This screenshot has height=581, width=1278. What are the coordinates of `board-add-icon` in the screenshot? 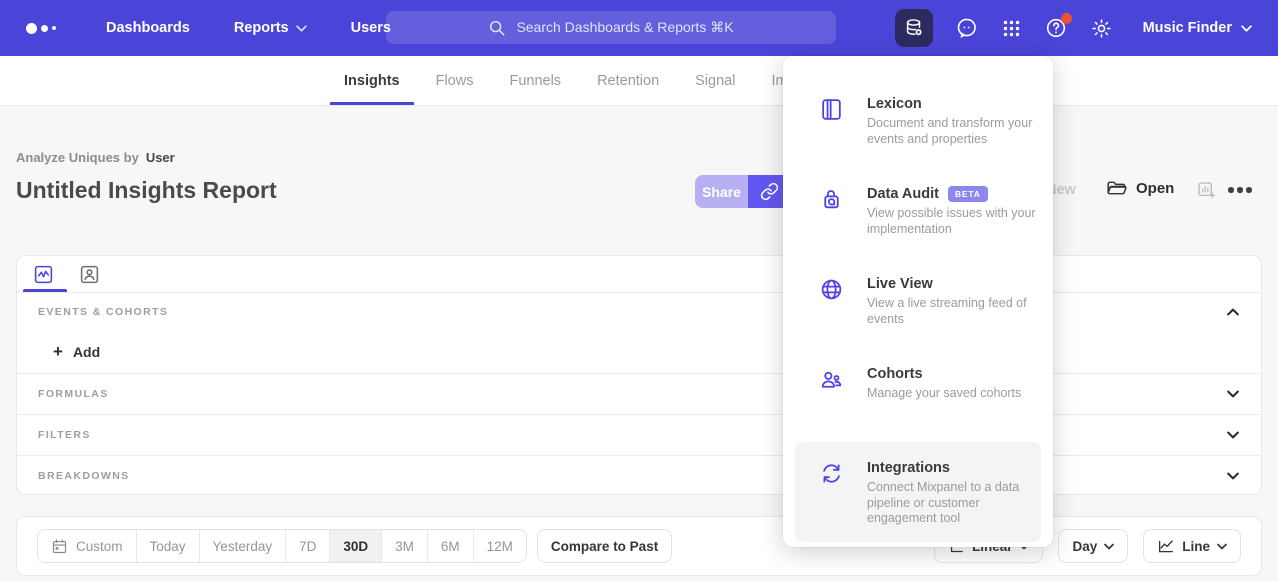 It's located at (1207, 190).